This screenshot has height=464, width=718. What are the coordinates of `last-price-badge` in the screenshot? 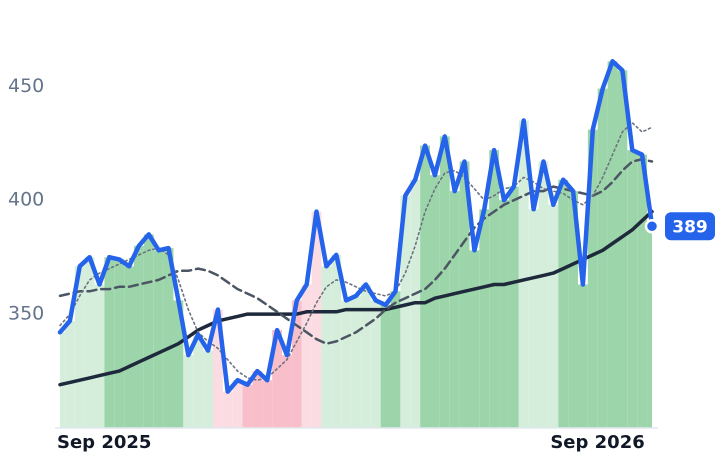 It's located at (690, 226).